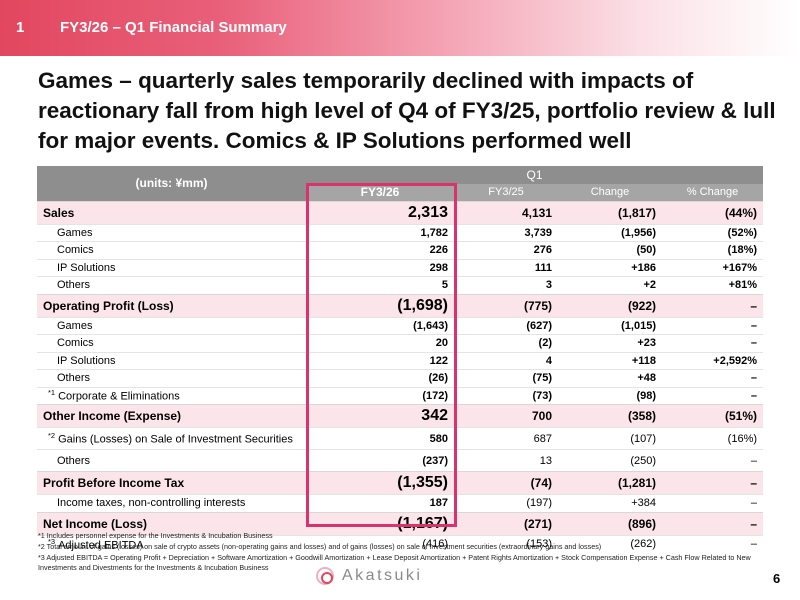 This screenshot has width=800, height=600. I want to click on row-sales-comics: Comics 226 276 (50) (18%), so click(400, 250).